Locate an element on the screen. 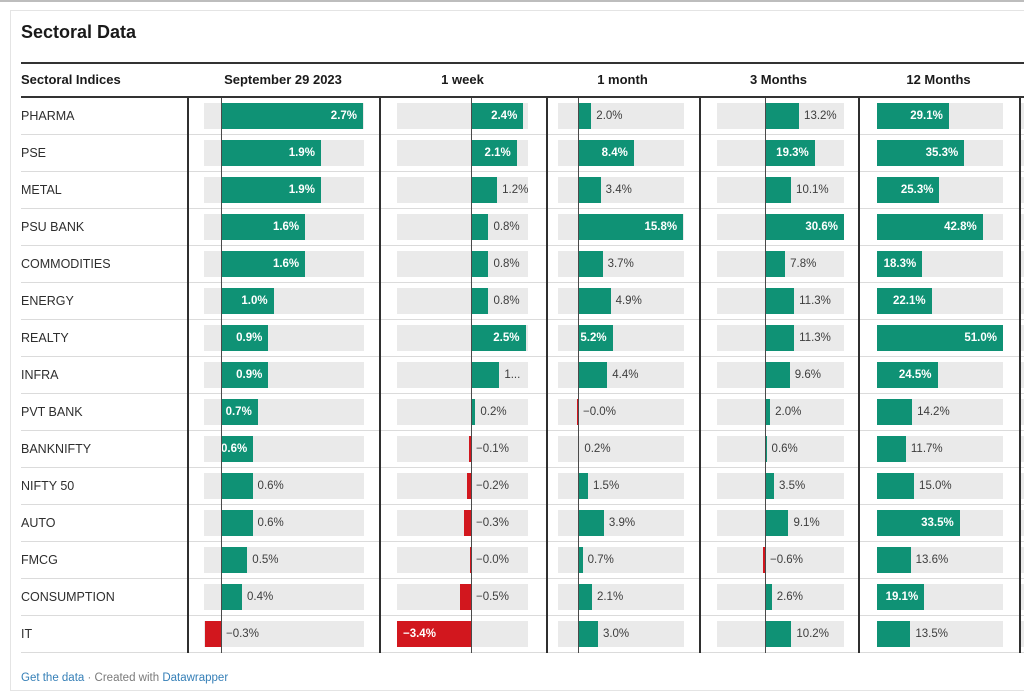 This screenshot has width=1024, height=700. bar-value-label: 14.2% is located at coordinates (933, 412).